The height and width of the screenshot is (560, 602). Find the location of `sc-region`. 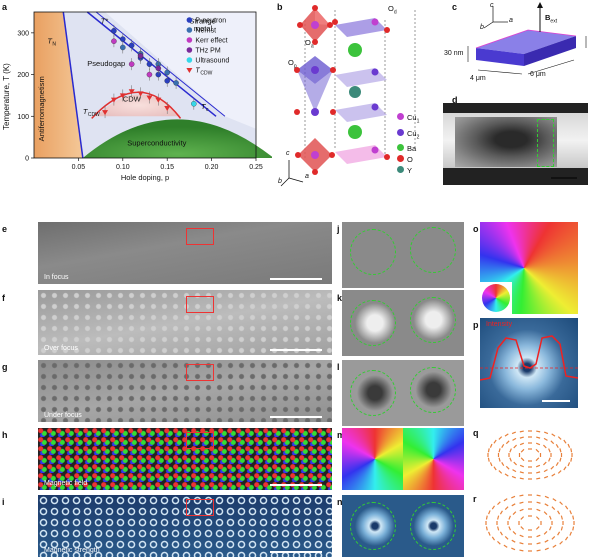

sc-region is located at coordinates (177, 138).